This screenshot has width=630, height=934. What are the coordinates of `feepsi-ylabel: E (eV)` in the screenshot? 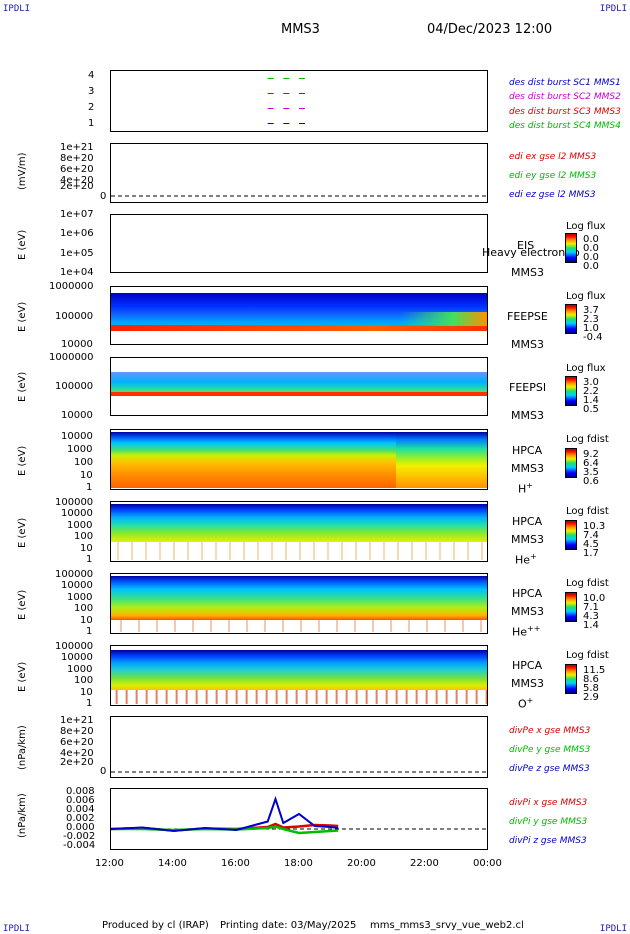 It's located at (22, 386).